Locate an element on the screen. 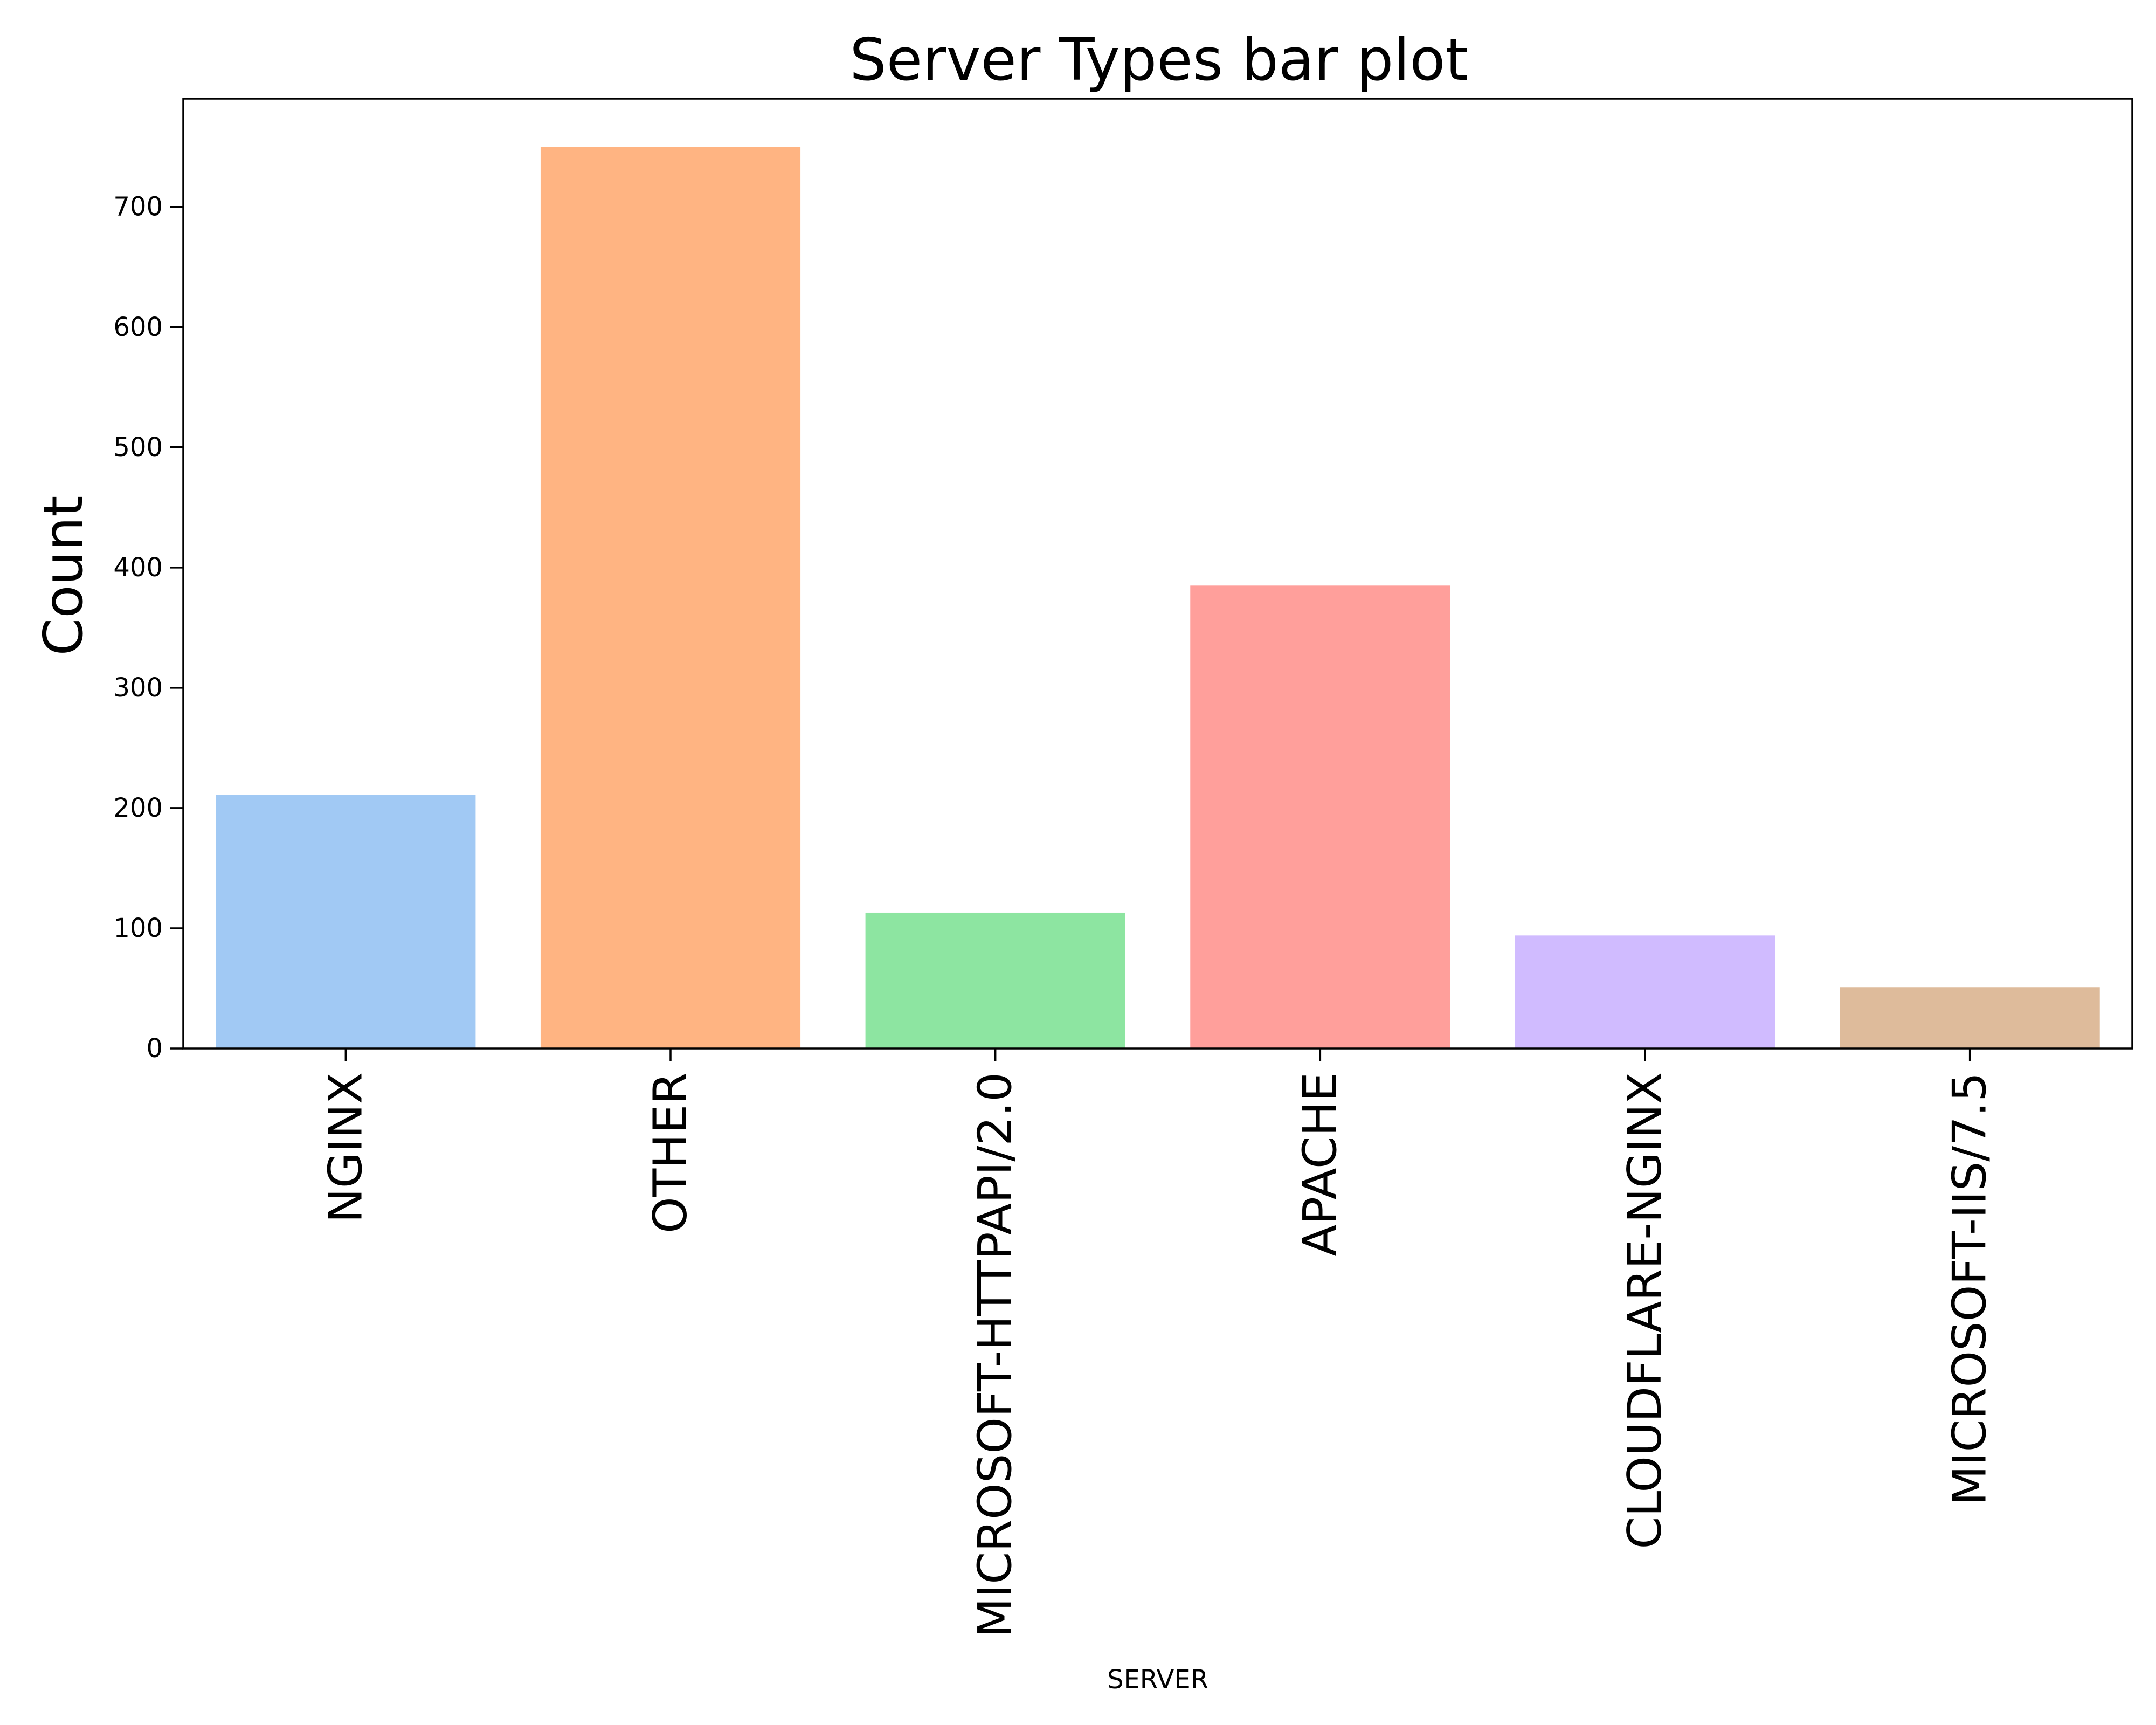 The height and width of the screenshot is (1725, 2156). x-tick-label-2: MICROSOFT-HTTPAPI/2.0 is located at coordinates (996, 1355).